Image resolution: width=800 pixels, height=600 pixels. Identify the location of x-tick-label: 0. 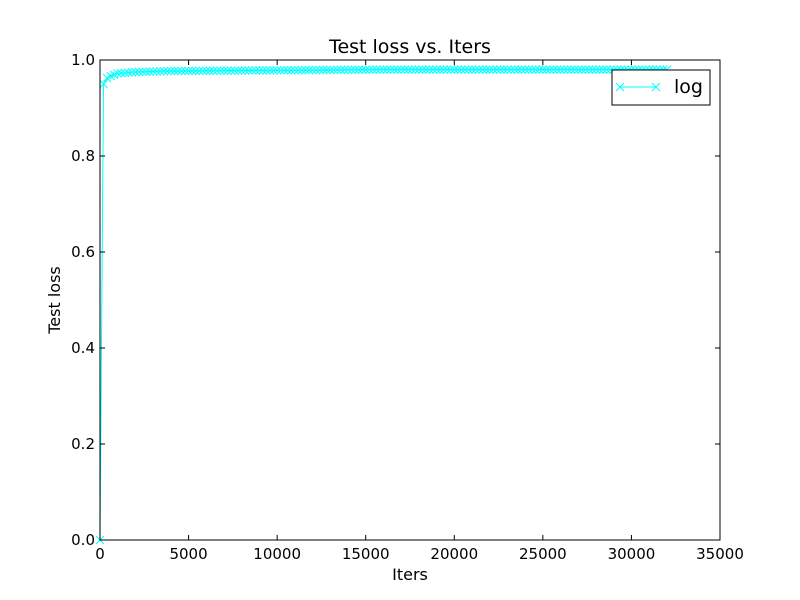
(100, 554).